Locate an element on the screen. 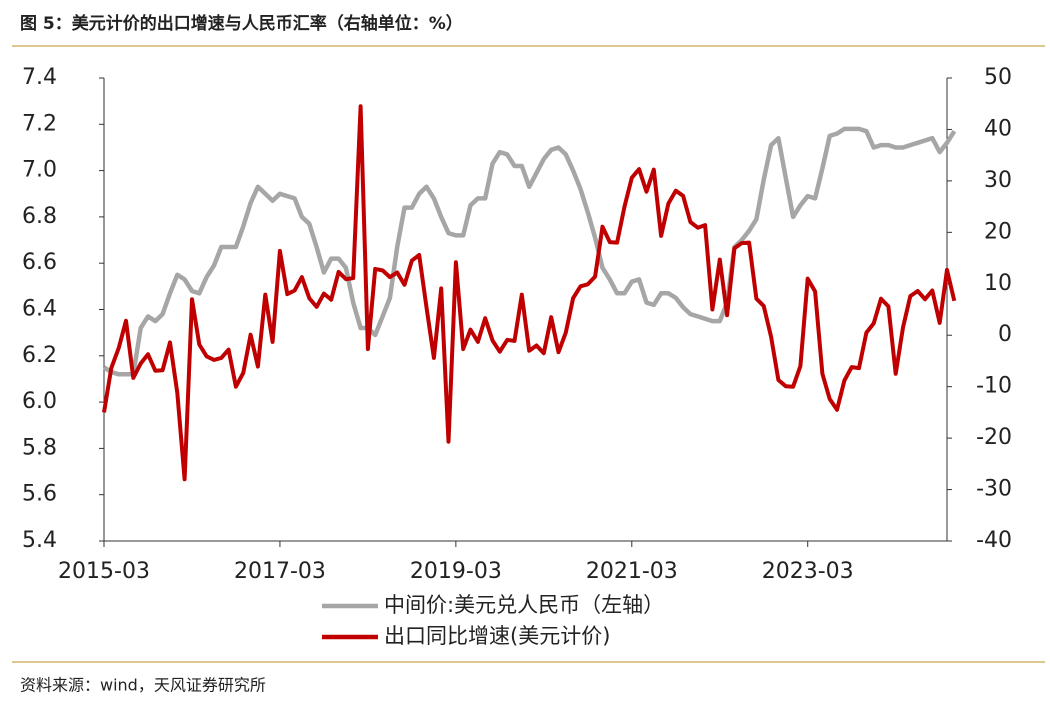 Image resolution: width=1050 pixels, height=706 pixels. y2-tick-label: -20 is located at coordinates (994, 437).